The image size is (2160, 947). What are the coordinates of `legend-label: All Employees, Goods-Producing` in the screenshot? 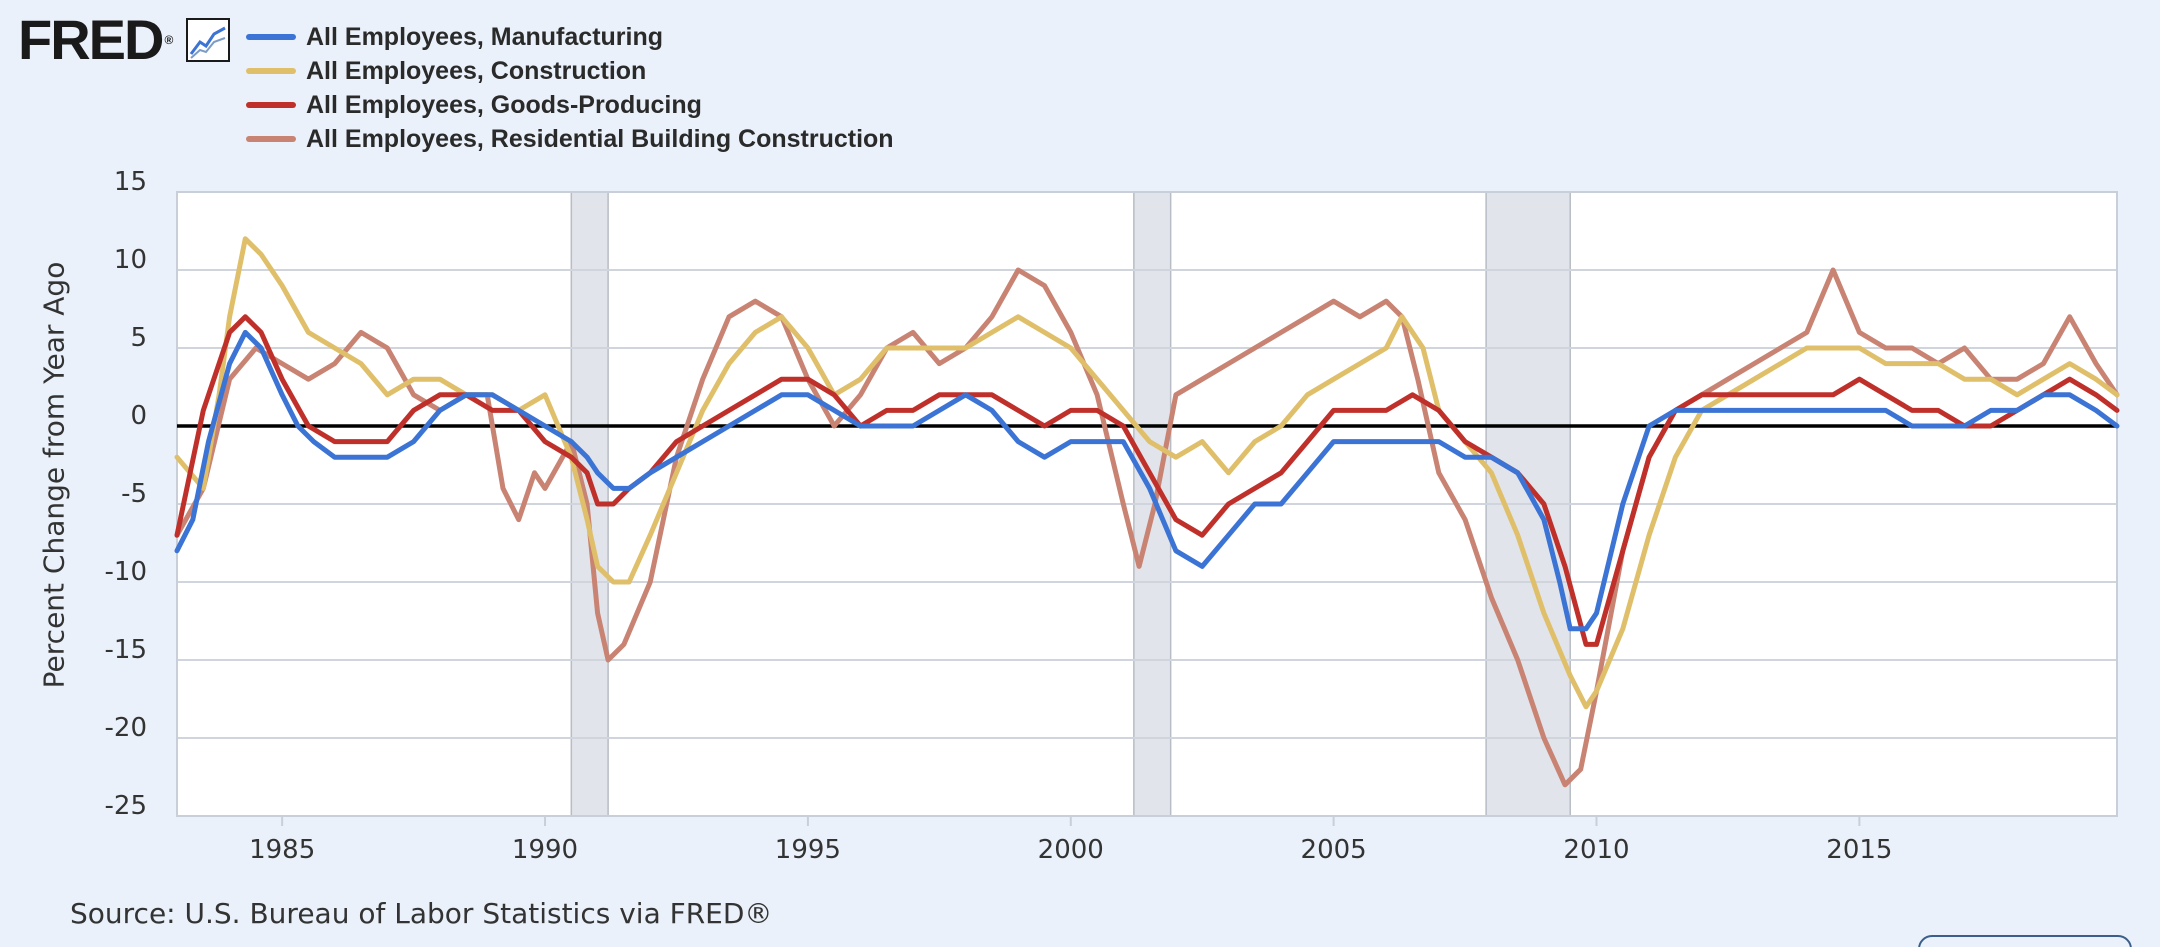 It's located at (504, 104).